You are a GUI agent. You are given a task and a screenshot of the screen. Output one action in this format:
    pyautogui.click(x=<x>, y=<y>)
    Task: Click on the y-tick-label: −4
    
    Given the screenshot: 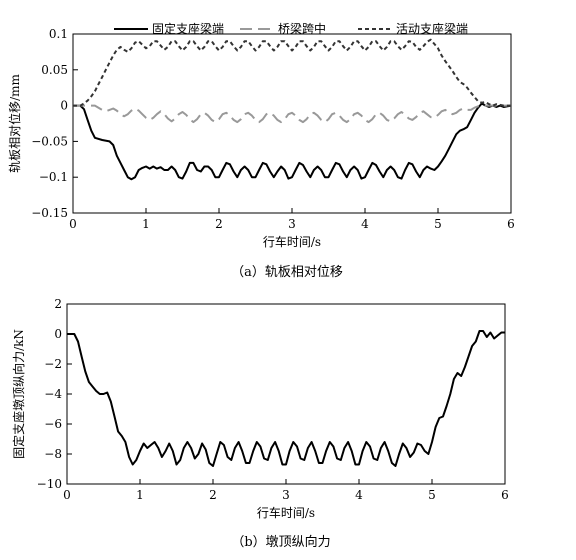 What is the action you would take?
    pyautogui.click(x=53, y=394)
    